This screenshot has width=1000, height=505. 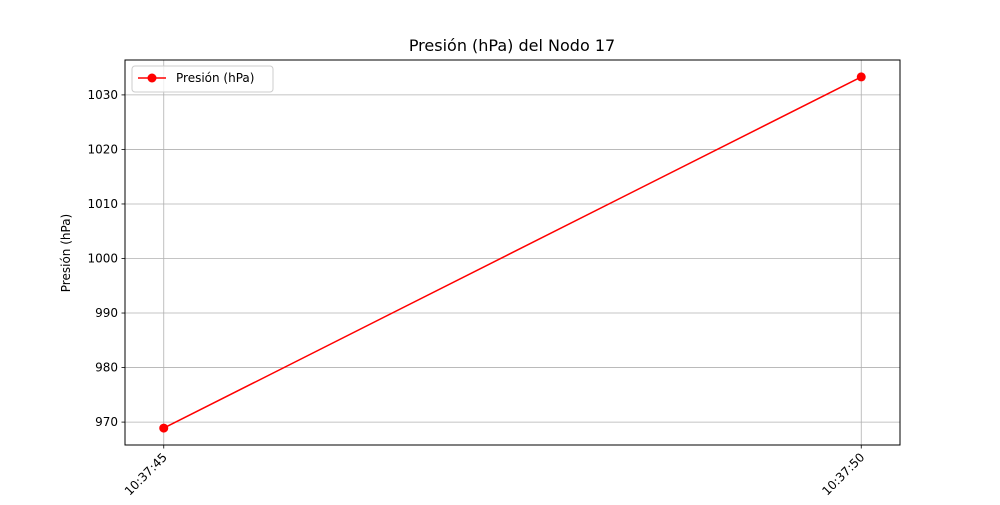 What do you see at coordinates (494, 471) in the screenshot?
I see `x-axis-ticks: 10:37:45 10:37:50` at bounding box center [494, 471].